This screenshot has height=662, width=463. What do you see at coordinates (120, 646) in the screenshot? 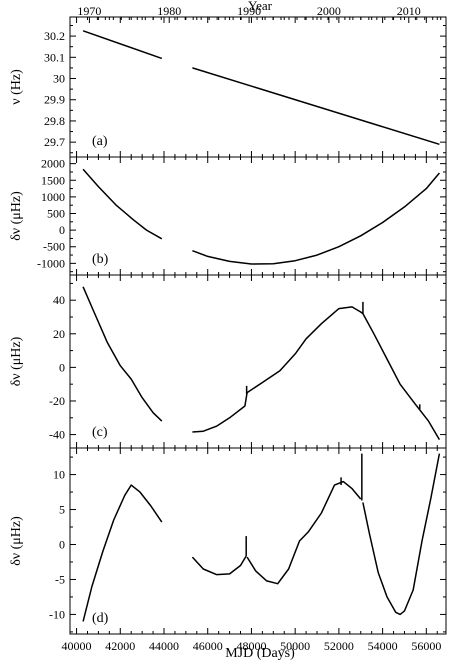
I see `x-tick-label: 42000` at bounding box center [120, 646].